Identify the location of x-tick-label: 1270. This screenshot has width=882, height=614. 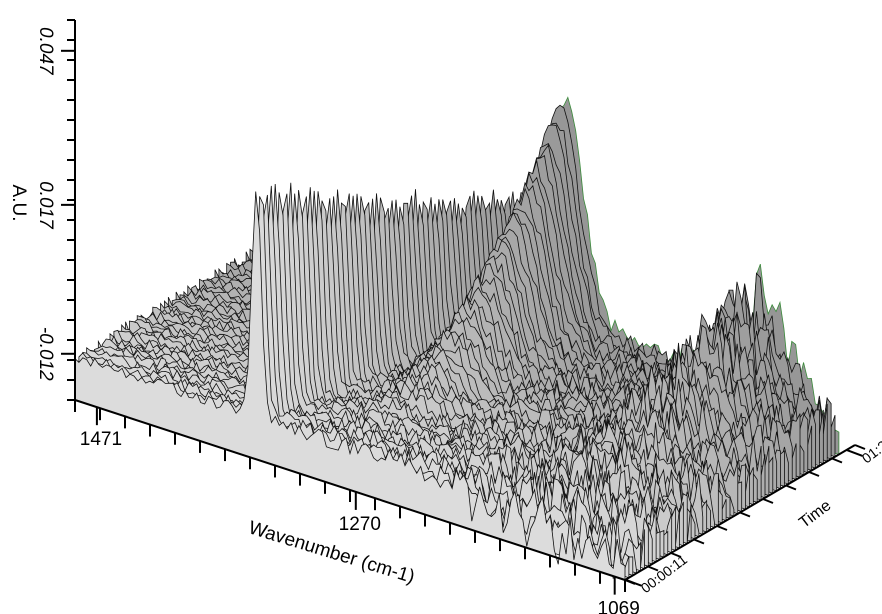
(360, 524).